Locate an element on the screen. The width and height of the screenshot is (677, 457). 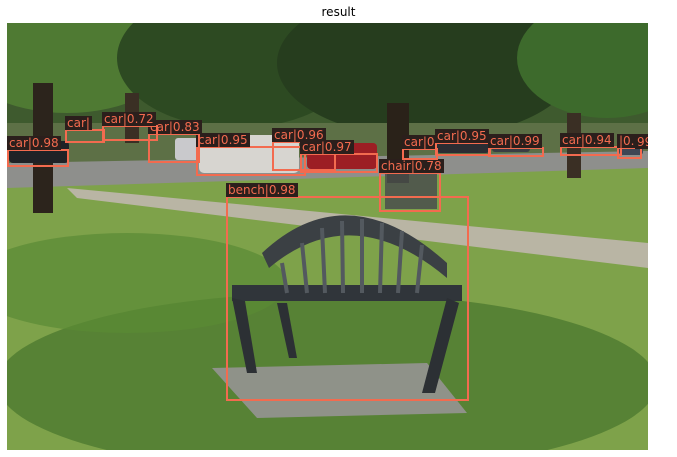
detection-label: car|0.99 is located at coordinates (515, 141).